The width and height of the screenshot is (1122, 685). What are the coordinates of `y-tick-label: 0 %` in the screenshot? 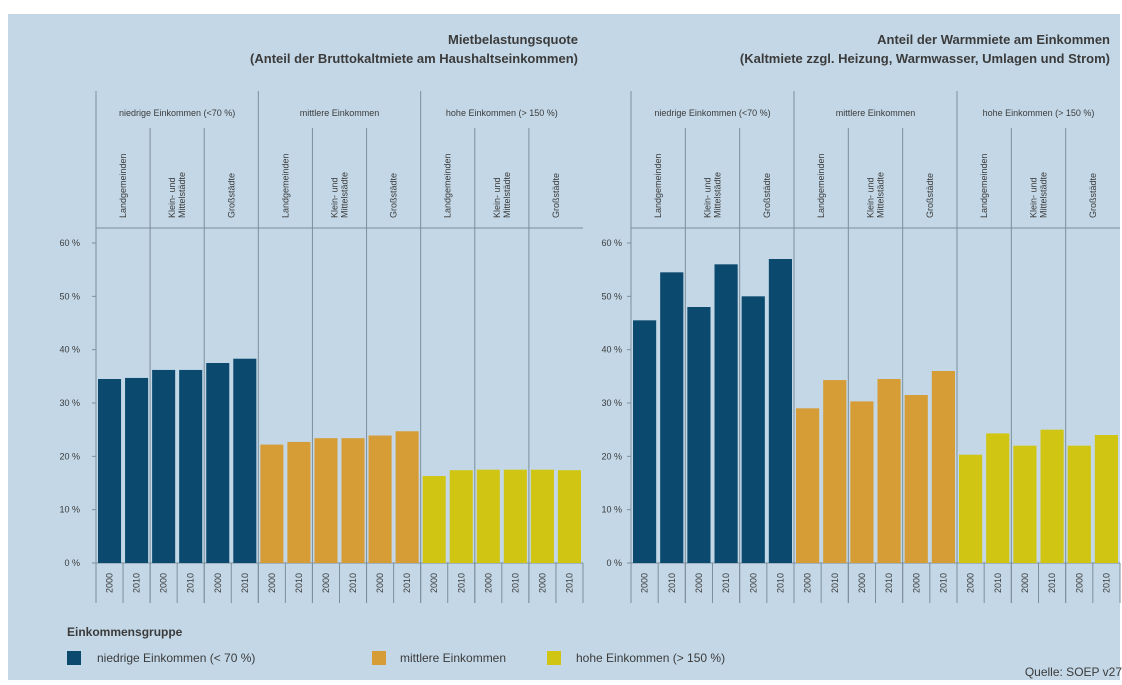 It's located at (72, 563).